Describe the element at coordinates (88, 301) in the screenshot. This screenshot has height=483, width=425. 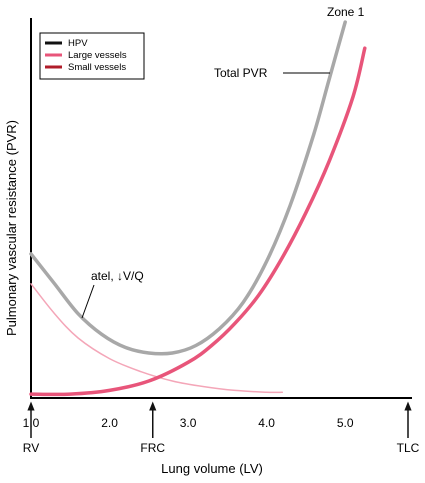
I see `atel-leader-line` at that location.